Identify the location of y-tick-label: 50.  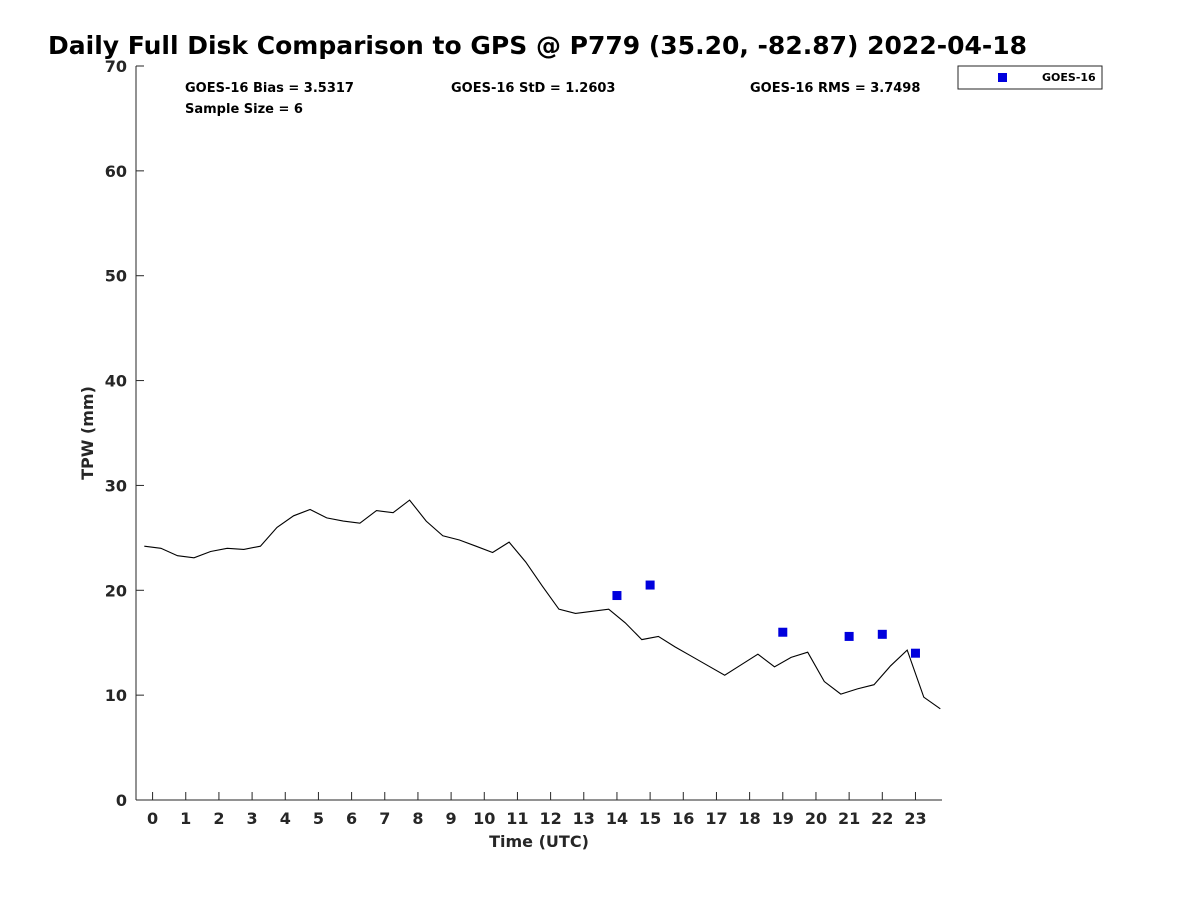
(116, 276).